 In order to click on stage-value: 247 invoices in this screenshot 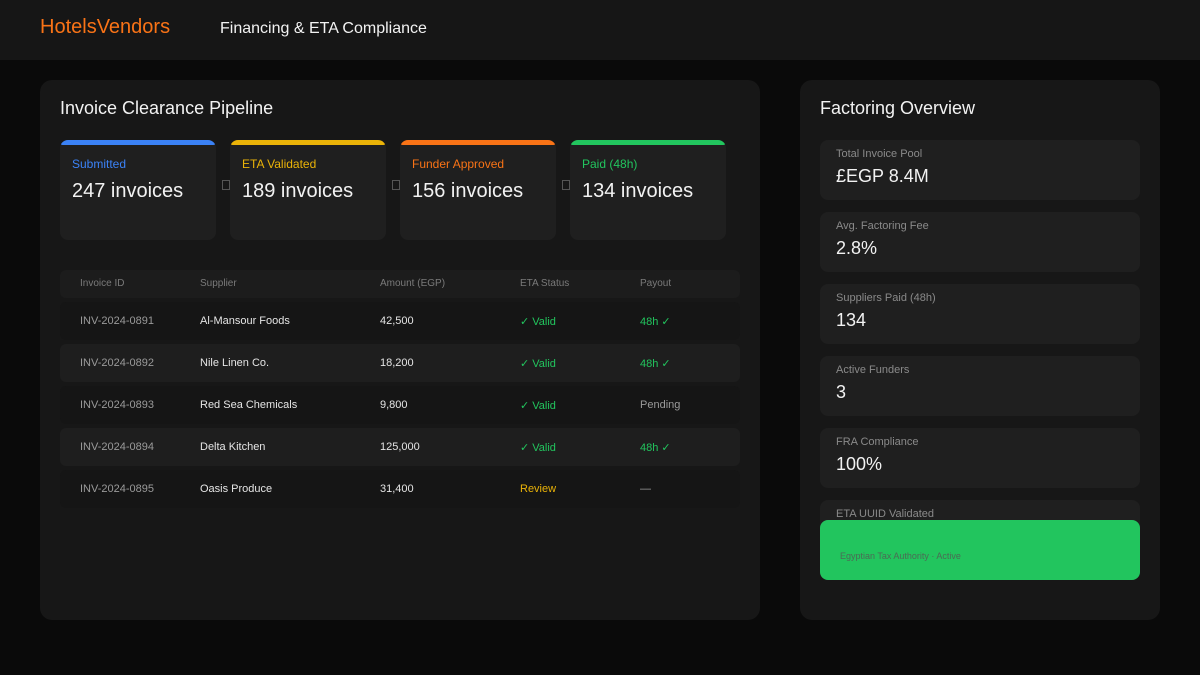, I will do `click(128, 191)`.